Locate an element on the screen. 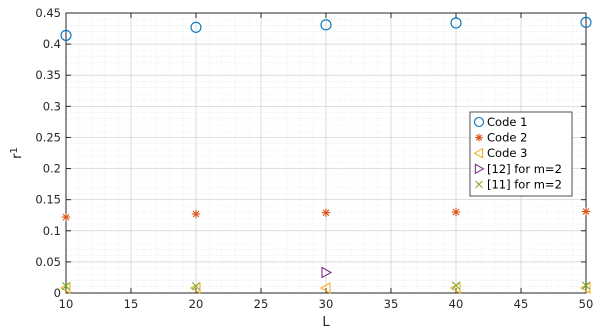 The height and width of the screenshot is (330, 603). y-tick-label: 0.2 is located at coordinates (52, 169).